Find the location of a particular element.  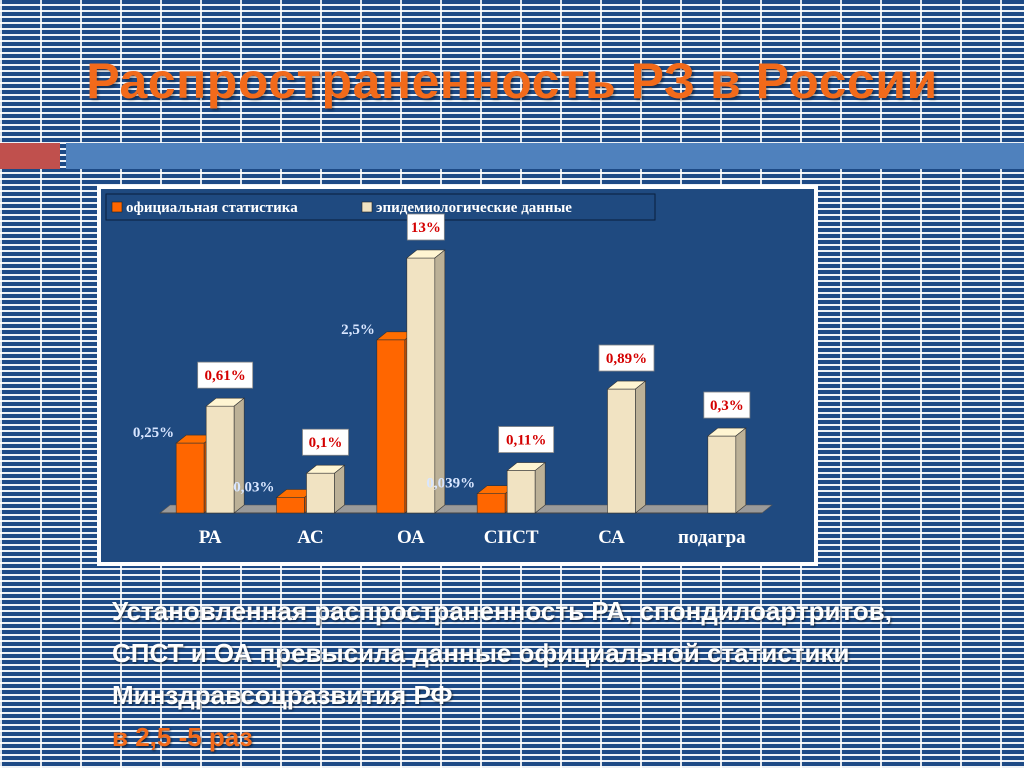

data-label-1-1: 0,1% is located at coordinates (325, 442).